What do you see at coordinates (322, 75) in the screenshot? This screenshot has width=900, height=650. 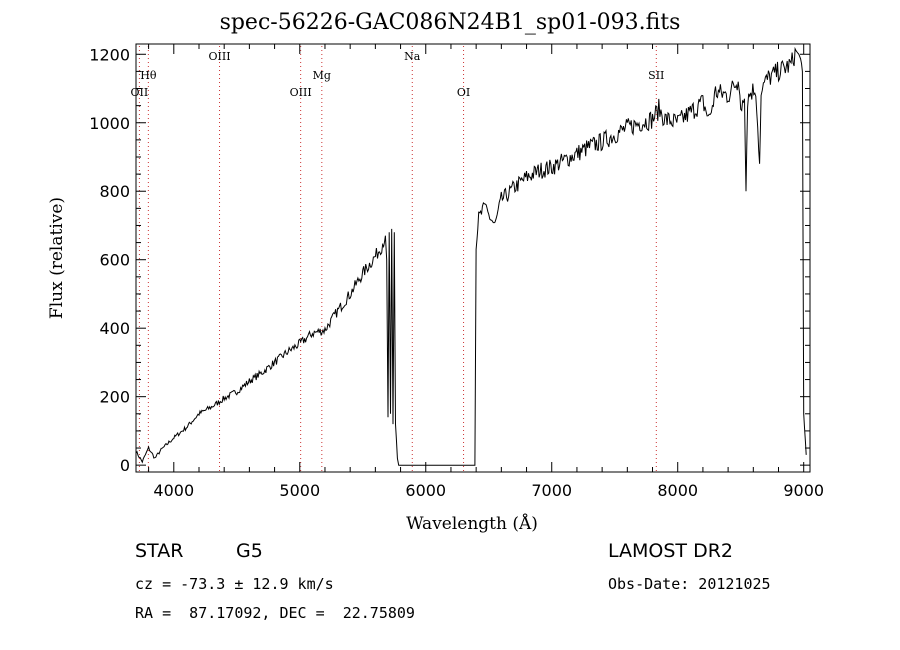 I see `line-marker-label: Mg` at bounding box center [322, 75].